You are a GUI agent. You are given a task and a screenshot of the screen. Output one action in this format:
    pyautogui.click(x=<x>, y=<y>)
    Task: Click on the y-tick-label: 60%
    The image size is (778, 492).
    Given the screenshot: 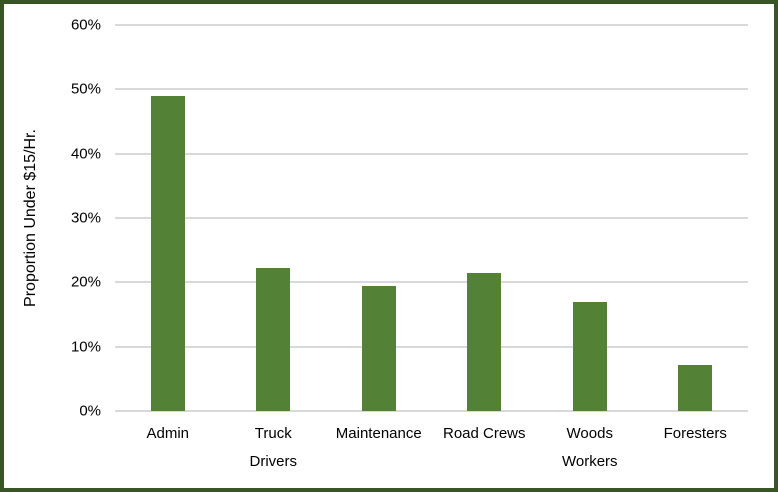 What is the action you would take?
    pyautogui.click(x=85, y=25)
    